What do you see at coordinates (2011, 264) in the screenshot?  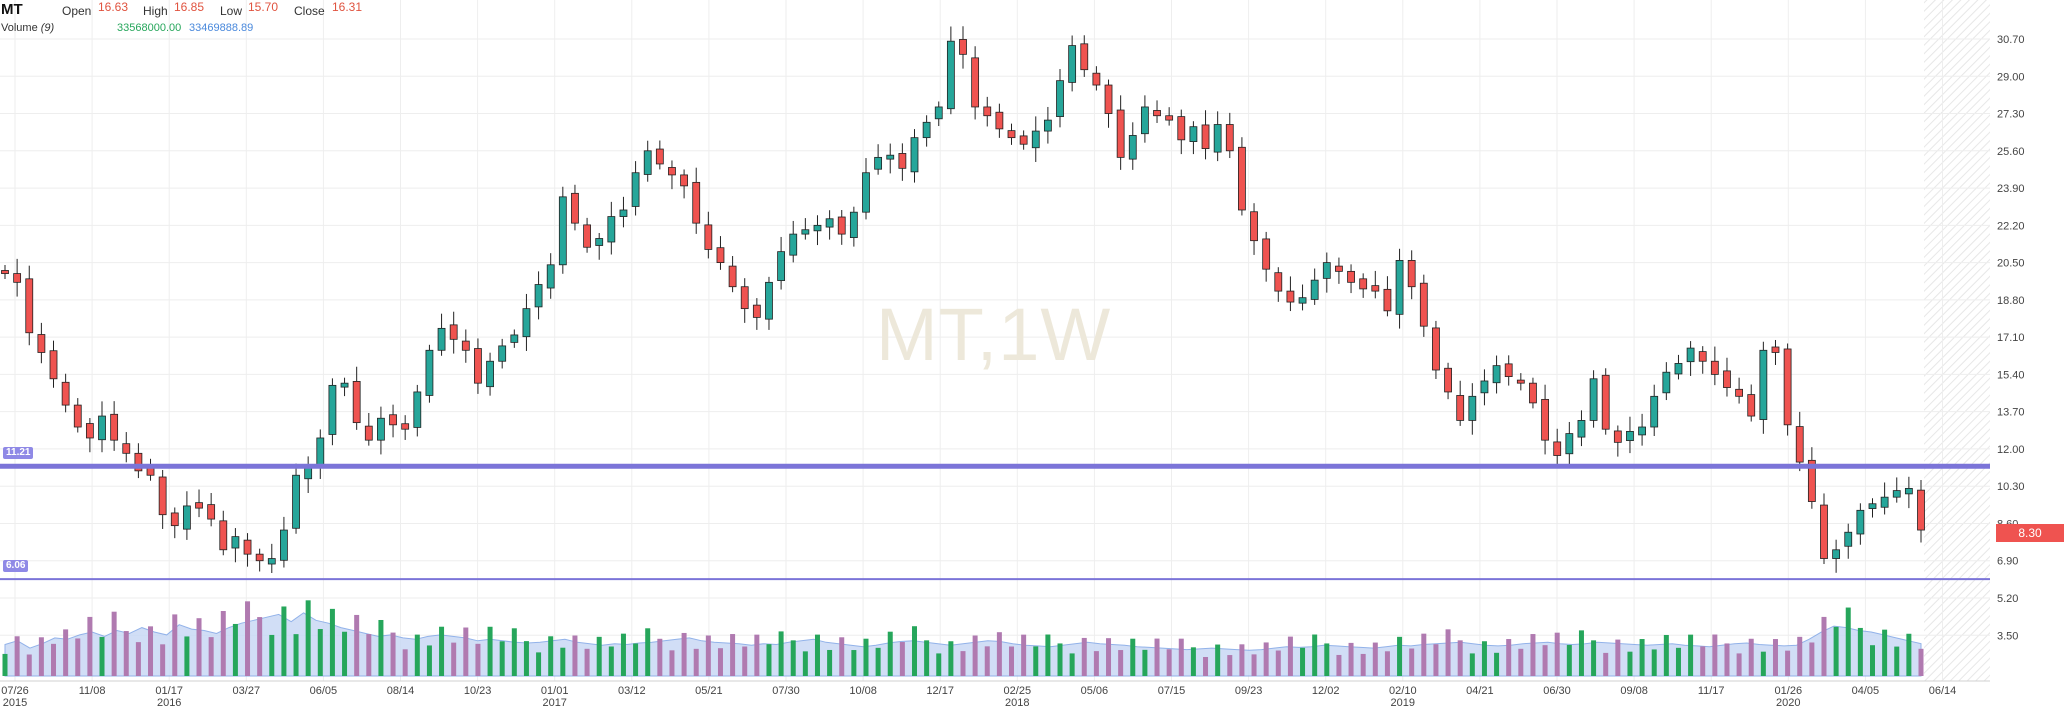 I see `y-tick-label: 20.50` at bounding box center [2011, 264].